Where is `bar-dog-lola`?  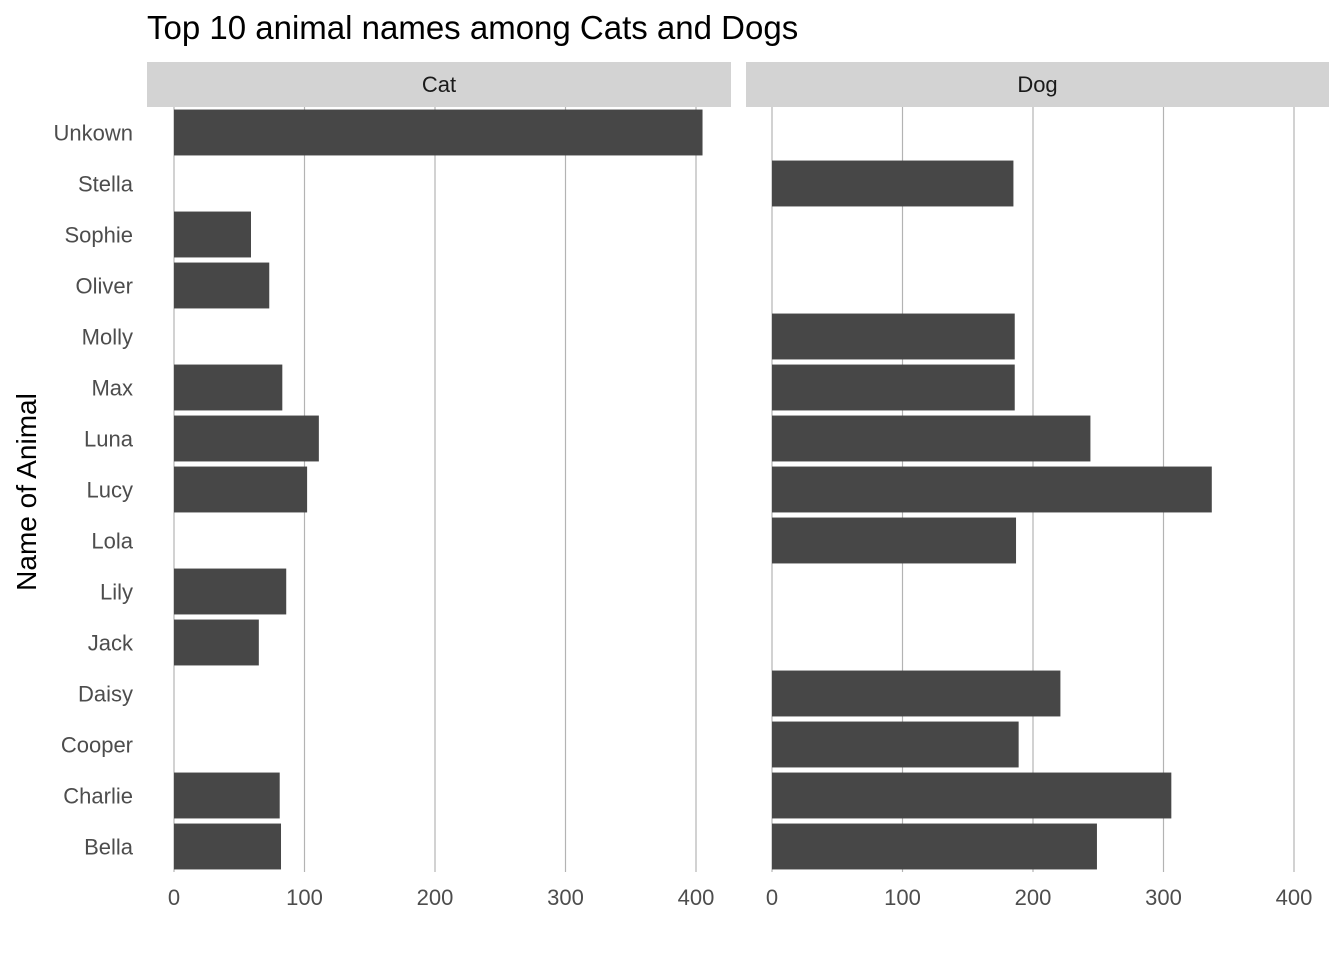
bar-dog-lola is located at coordinates (894, 540).